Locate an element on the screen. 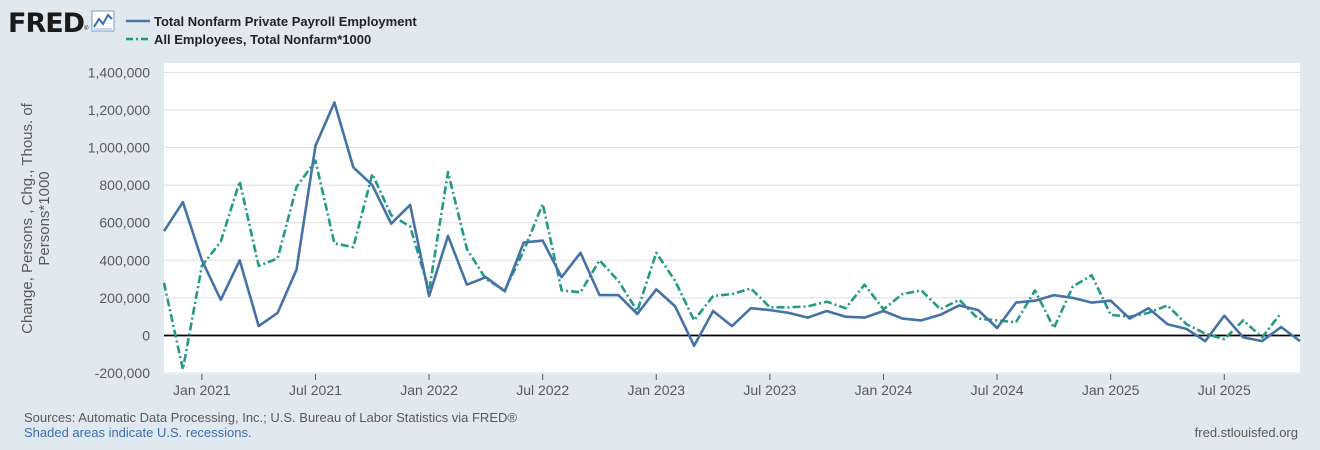 The image size is (1320, 450). x-tick-label: Jan 2023 is located at coordinates (656, 390).